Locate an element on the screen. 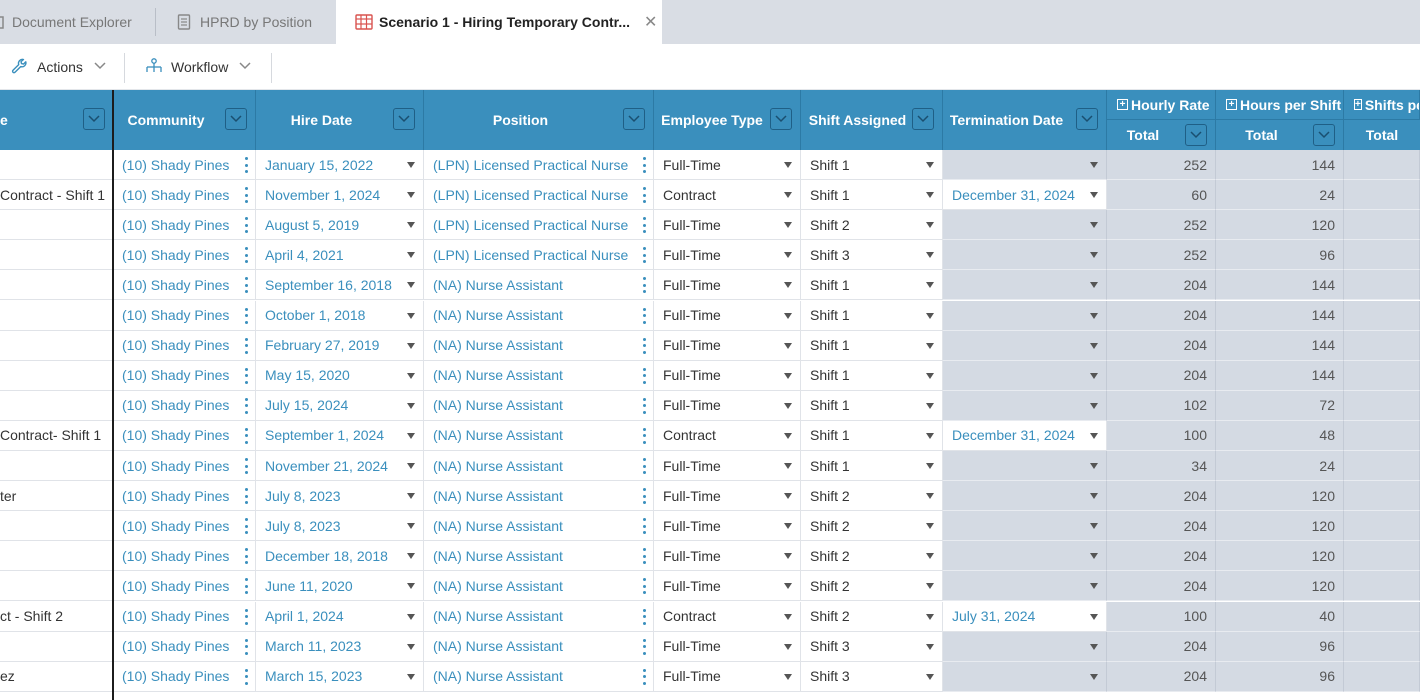 The image size is (1420, 700). termination-date-cell: December 31, 2024 is located at coordinates (1025, 195).